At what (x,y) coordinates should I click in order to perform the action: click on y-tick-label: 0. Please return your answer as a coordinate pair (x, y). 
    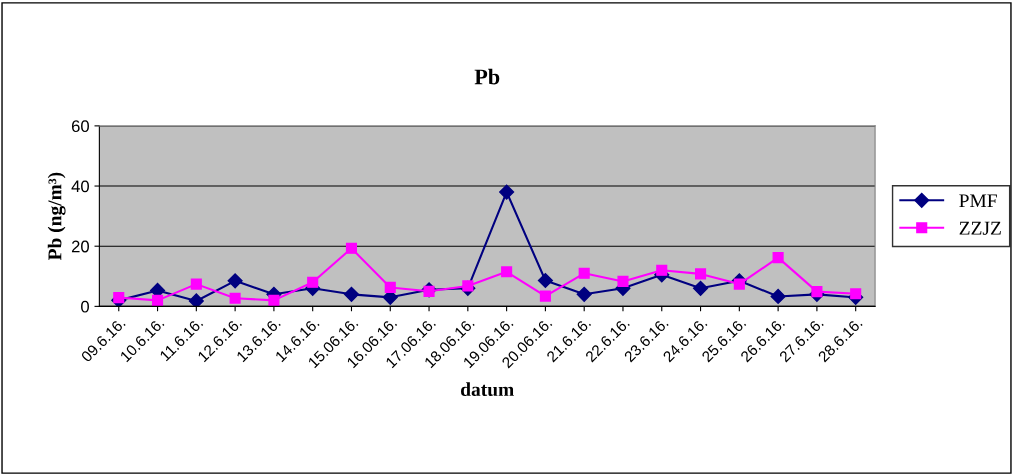
    Looking at the image, I should click on (85, 306).